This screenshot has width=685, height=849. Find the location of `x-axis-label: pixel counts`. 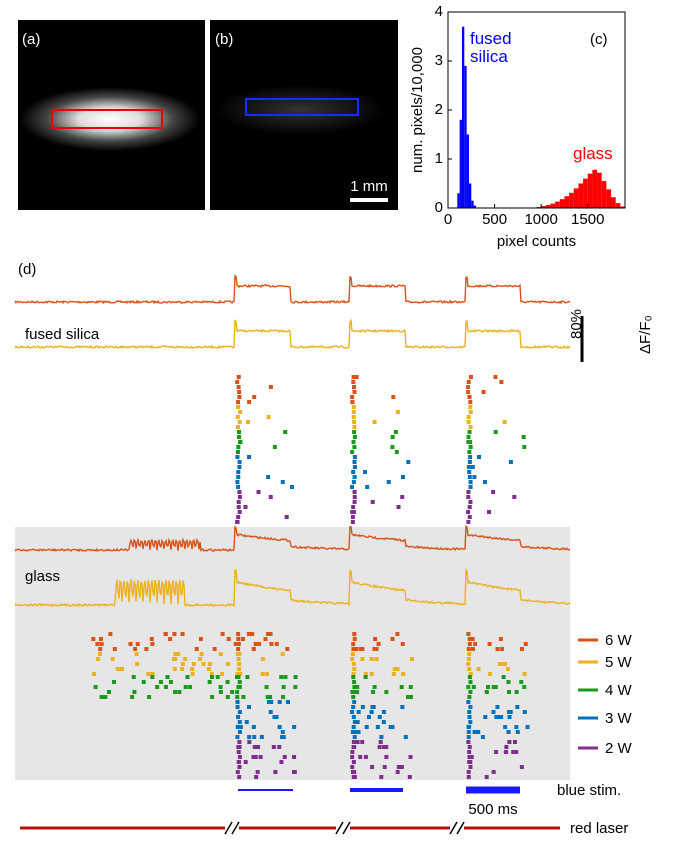

x-axis-label: pixel counts is located at coordinates (536, 241).